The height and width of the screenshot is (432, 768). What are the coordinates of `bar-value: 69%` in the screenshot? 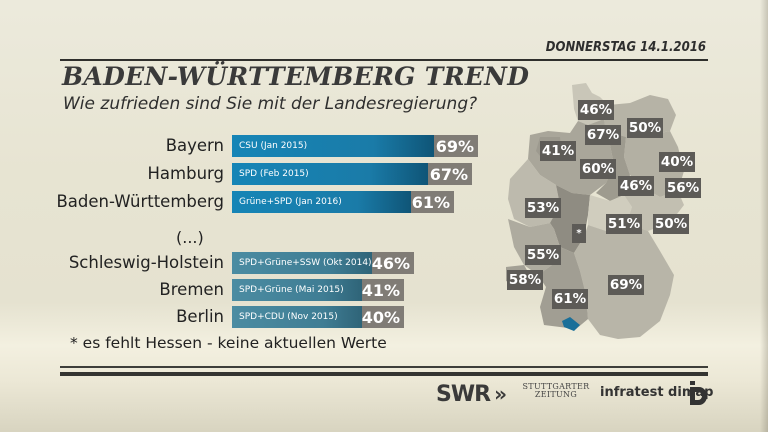 It's located at (456, 146).